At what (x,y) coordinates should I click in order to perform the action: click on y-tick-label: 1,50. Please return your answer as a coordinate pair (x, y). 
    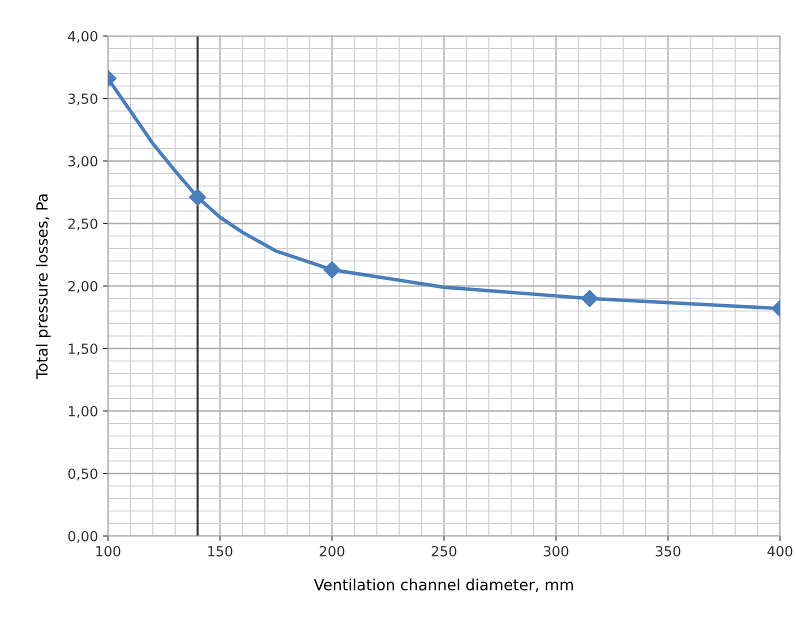
    Looking at the image, I should click on (83, 349).